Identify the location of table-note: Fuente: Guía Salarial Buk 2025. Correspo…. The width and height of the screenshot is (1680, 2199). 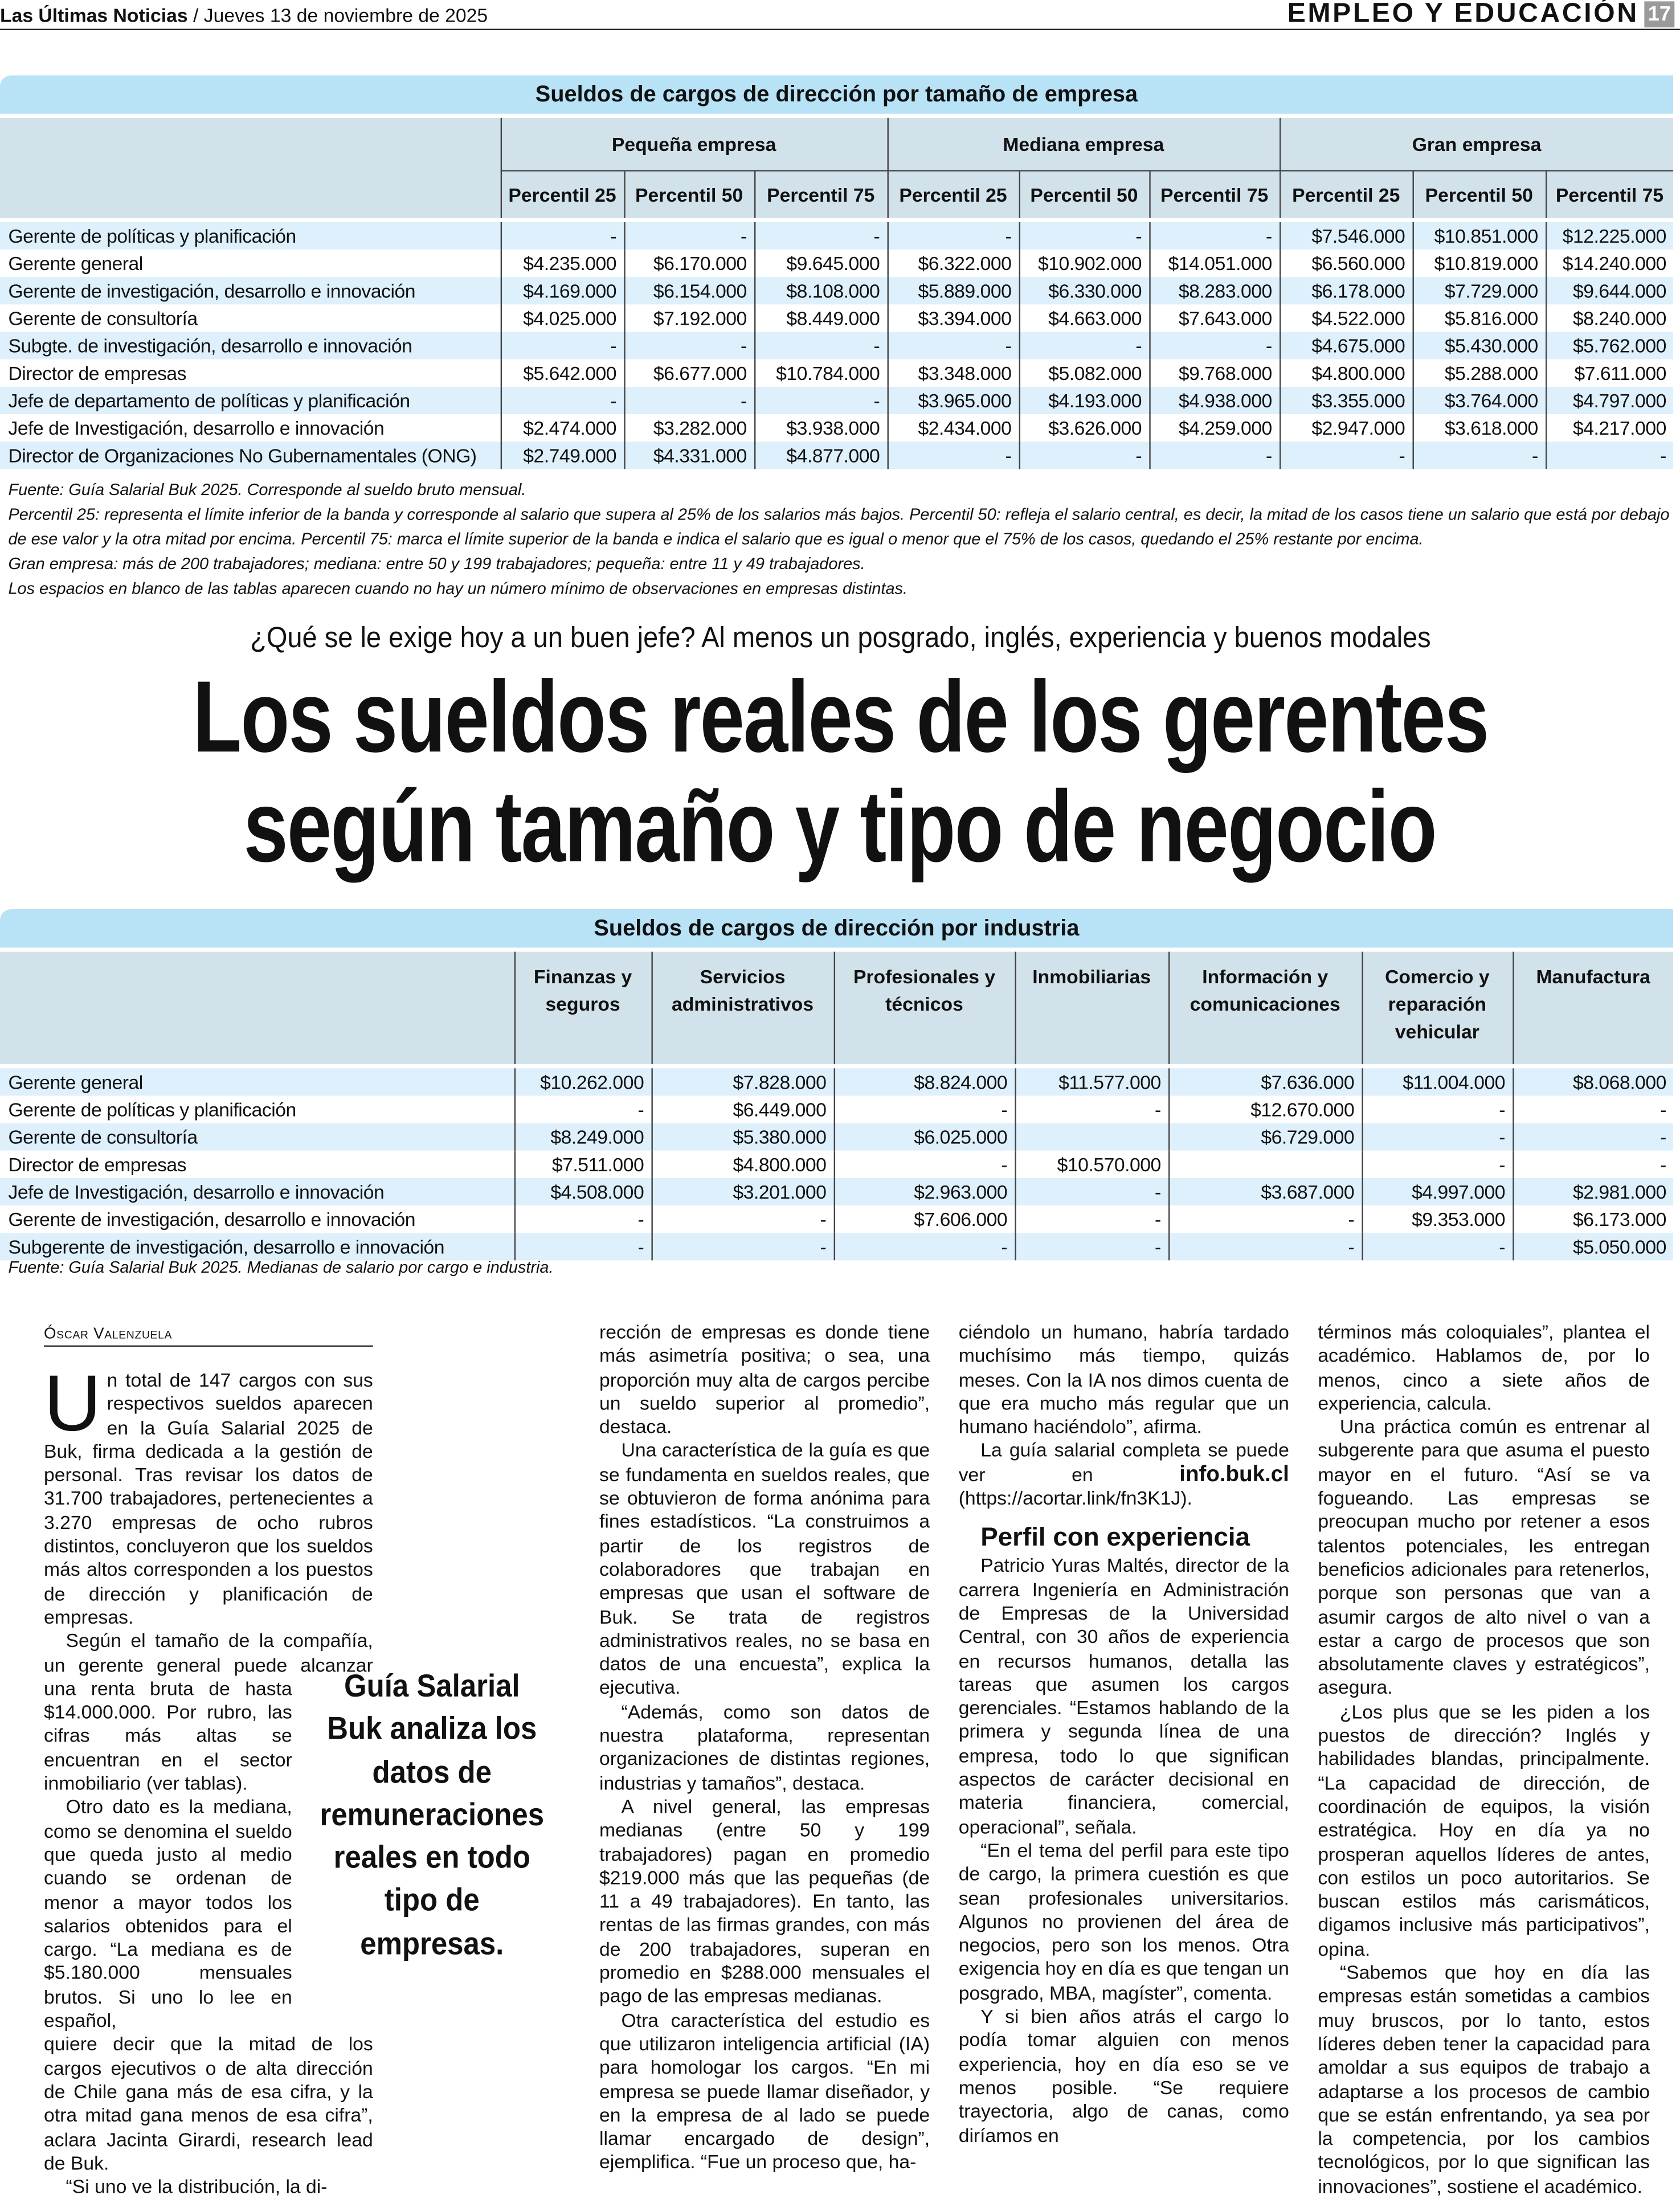
(267, 490).